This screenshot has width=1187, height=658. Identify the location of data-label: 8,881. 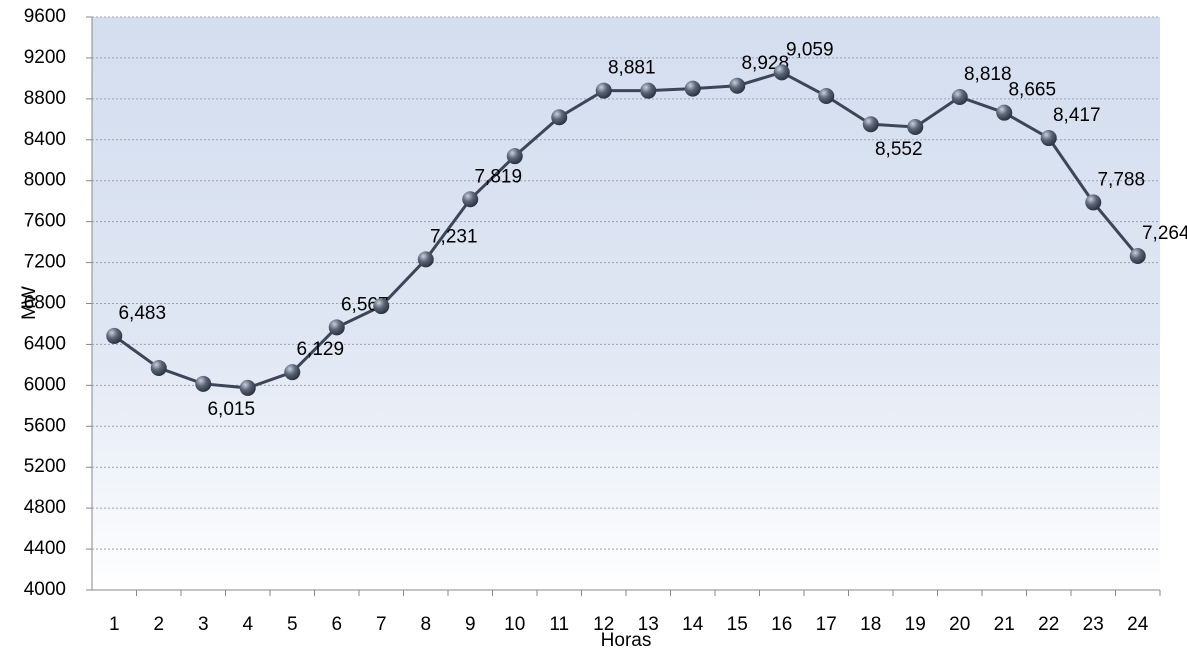
(632, 68).